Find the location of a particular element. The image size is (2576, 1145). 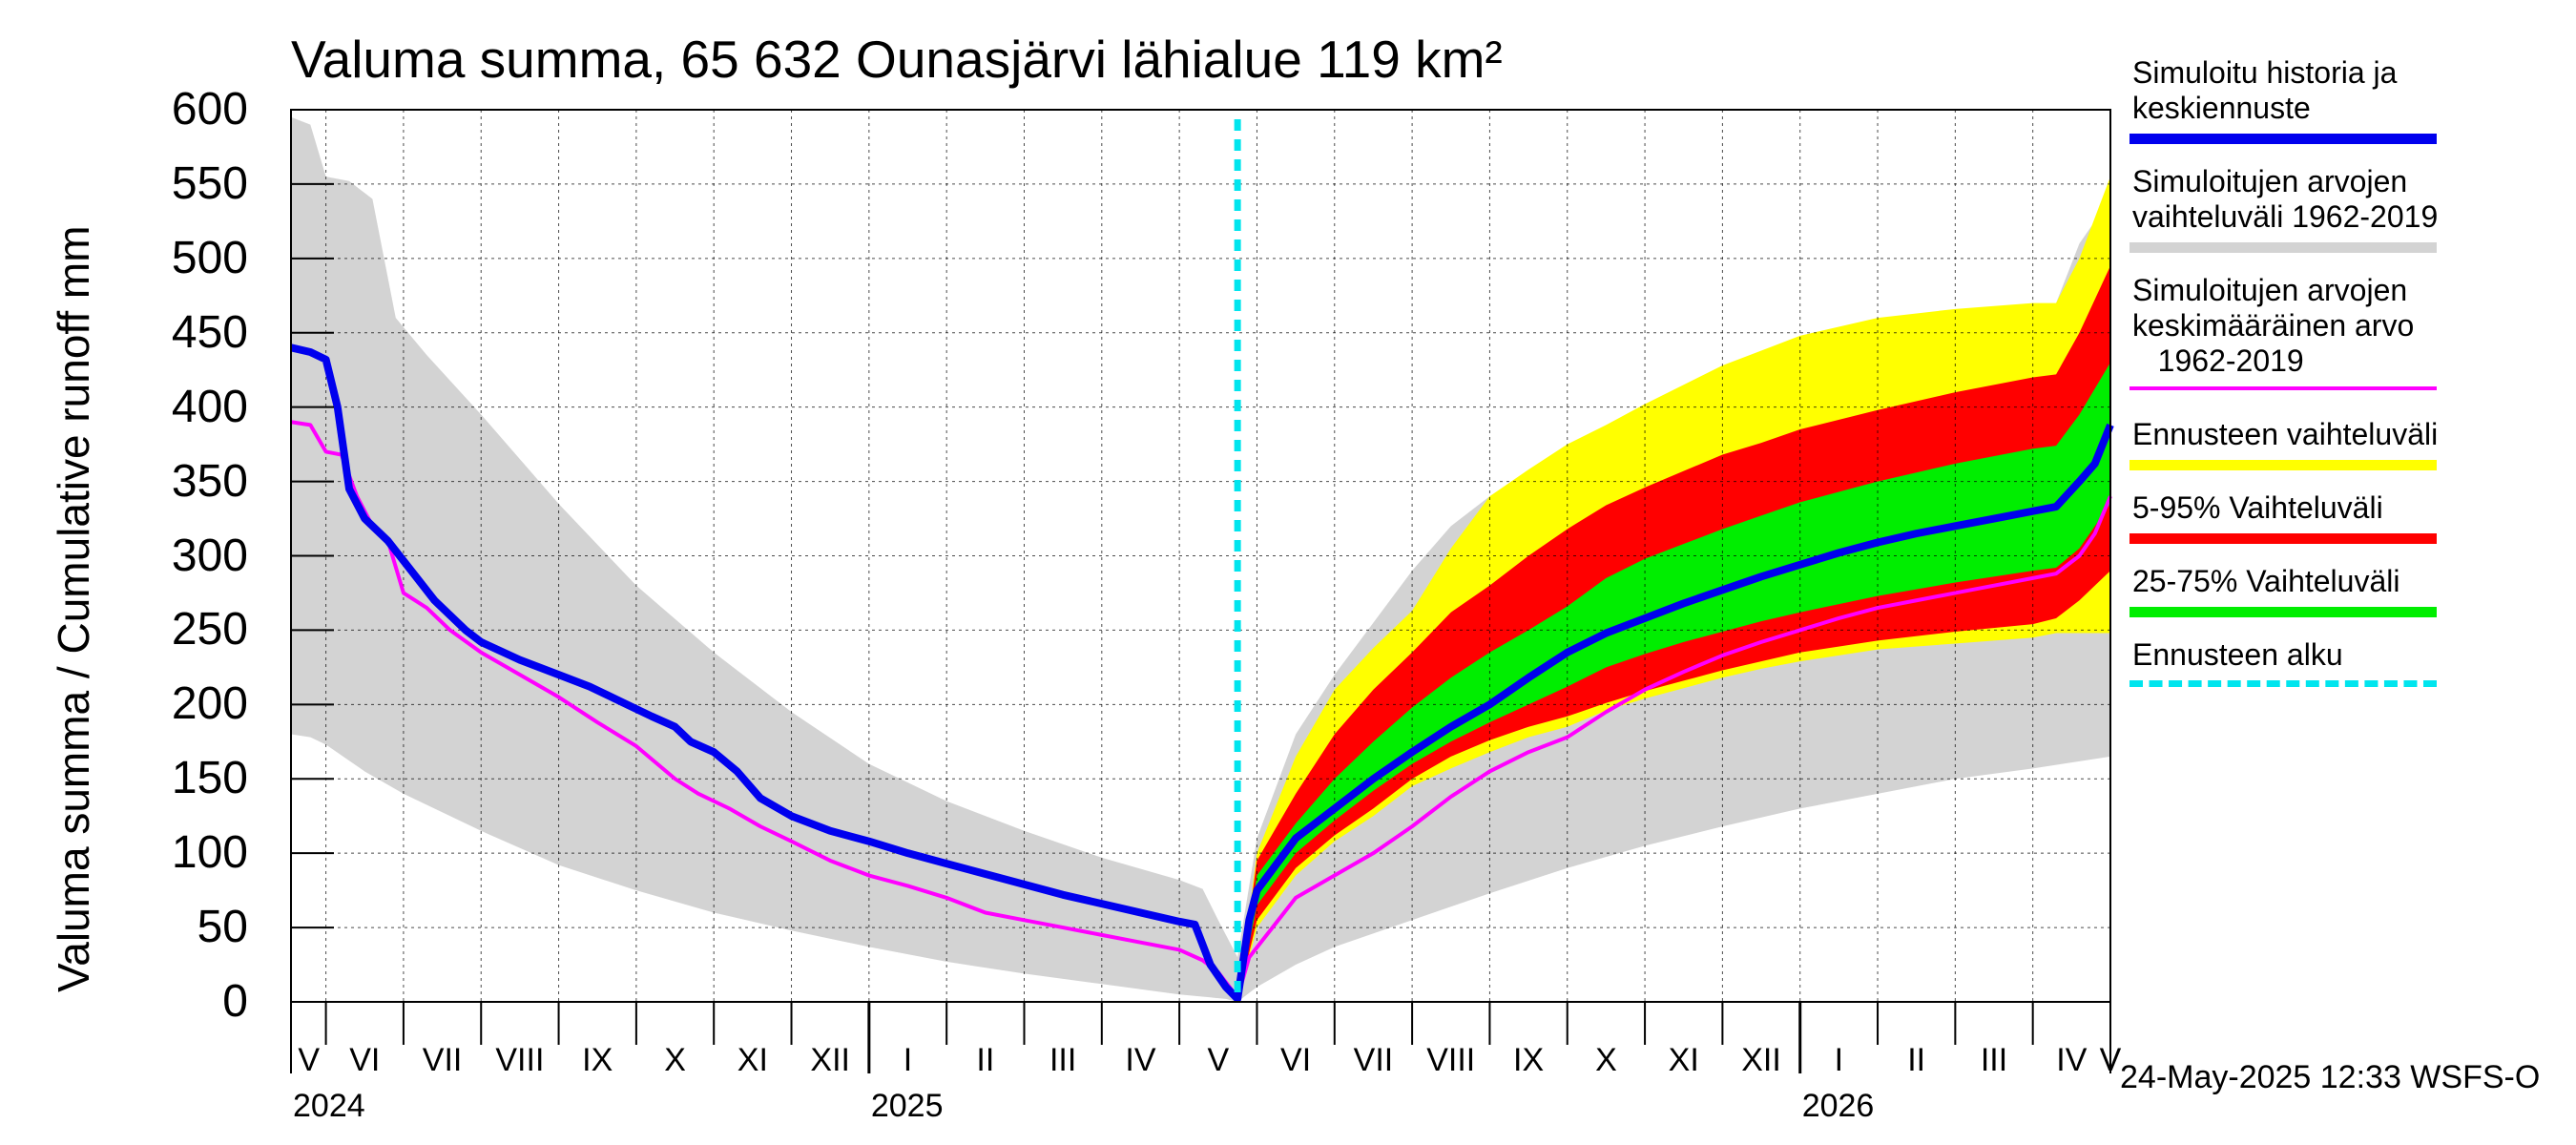

month-label-4: IX is located at coordinates (597, 1060).